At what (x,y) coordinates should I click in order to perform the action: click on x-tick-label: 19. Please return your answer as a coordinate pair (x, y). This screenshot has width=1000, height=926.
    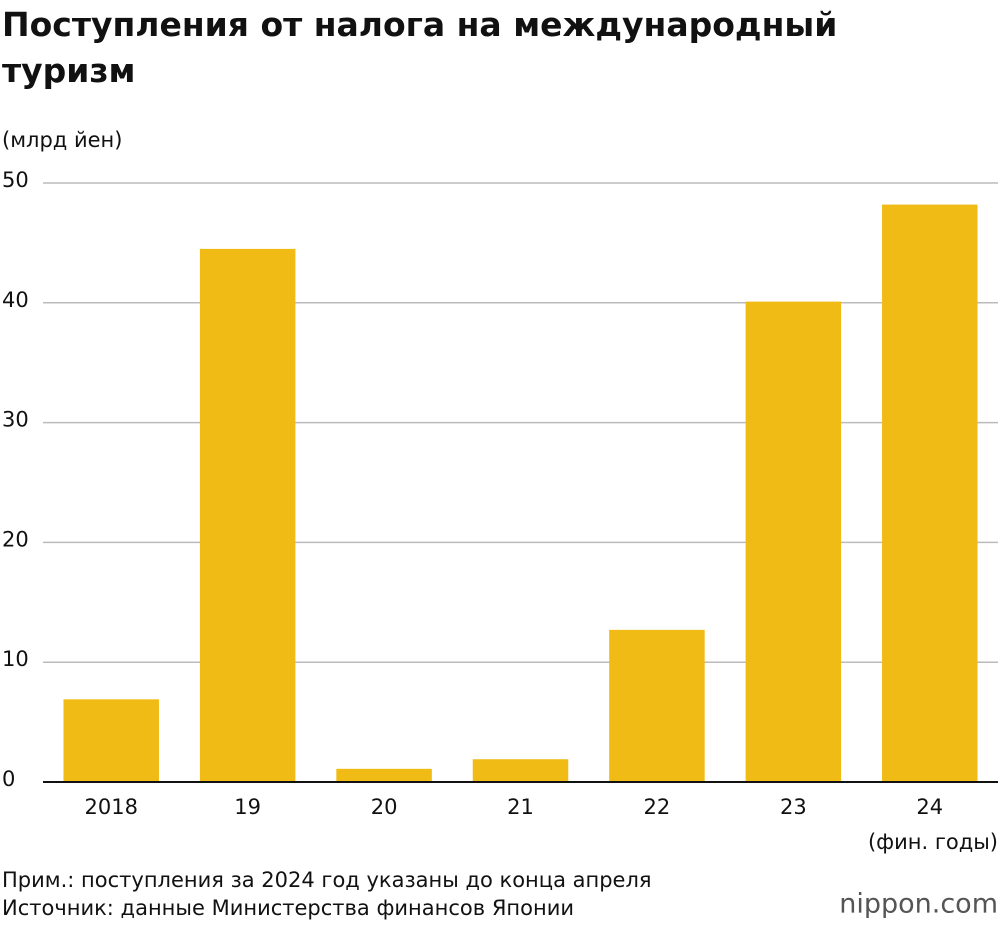
    Looking at the image, I should click on (247, 807).